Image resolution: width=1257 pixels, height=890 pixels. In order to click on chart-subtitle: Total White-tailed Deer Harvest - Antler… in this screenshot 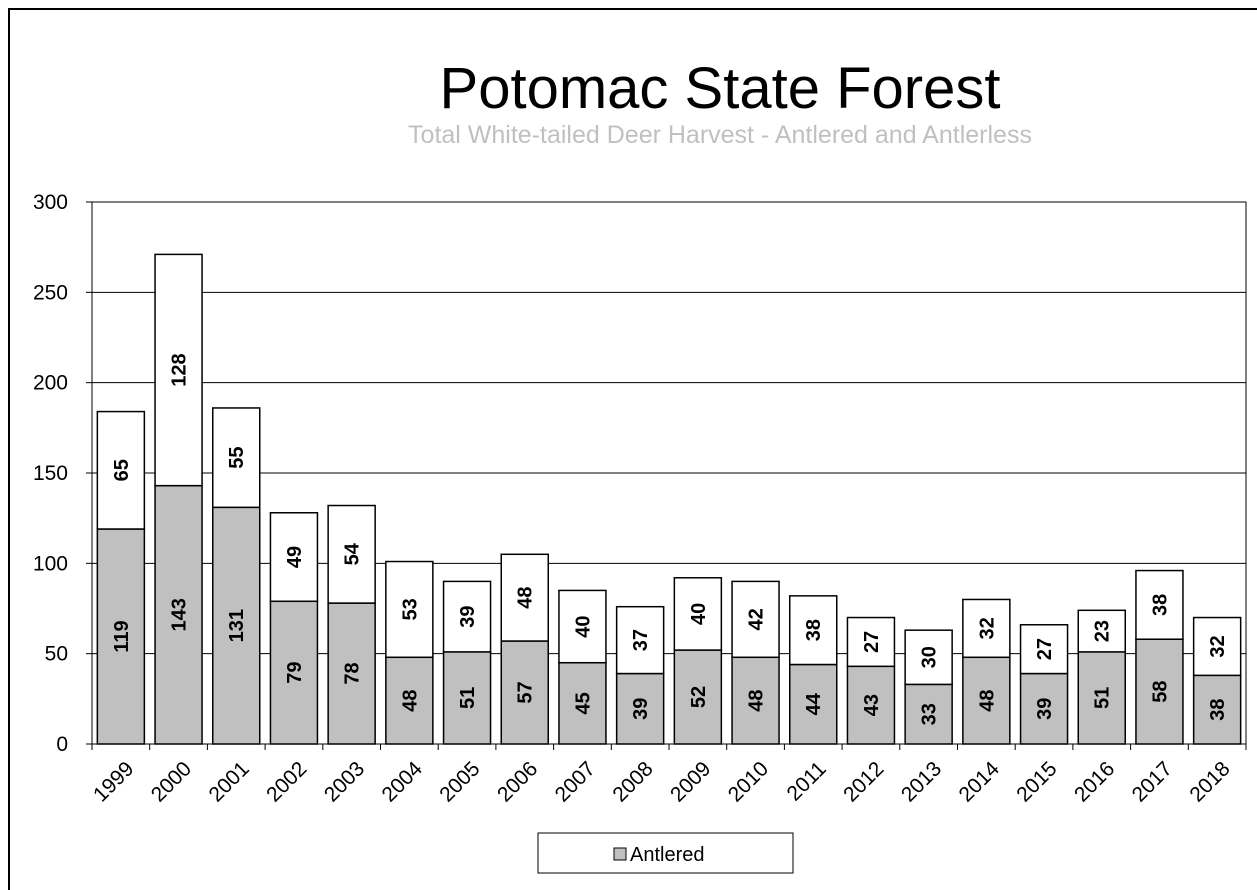, I will do `click(720, 135)`.